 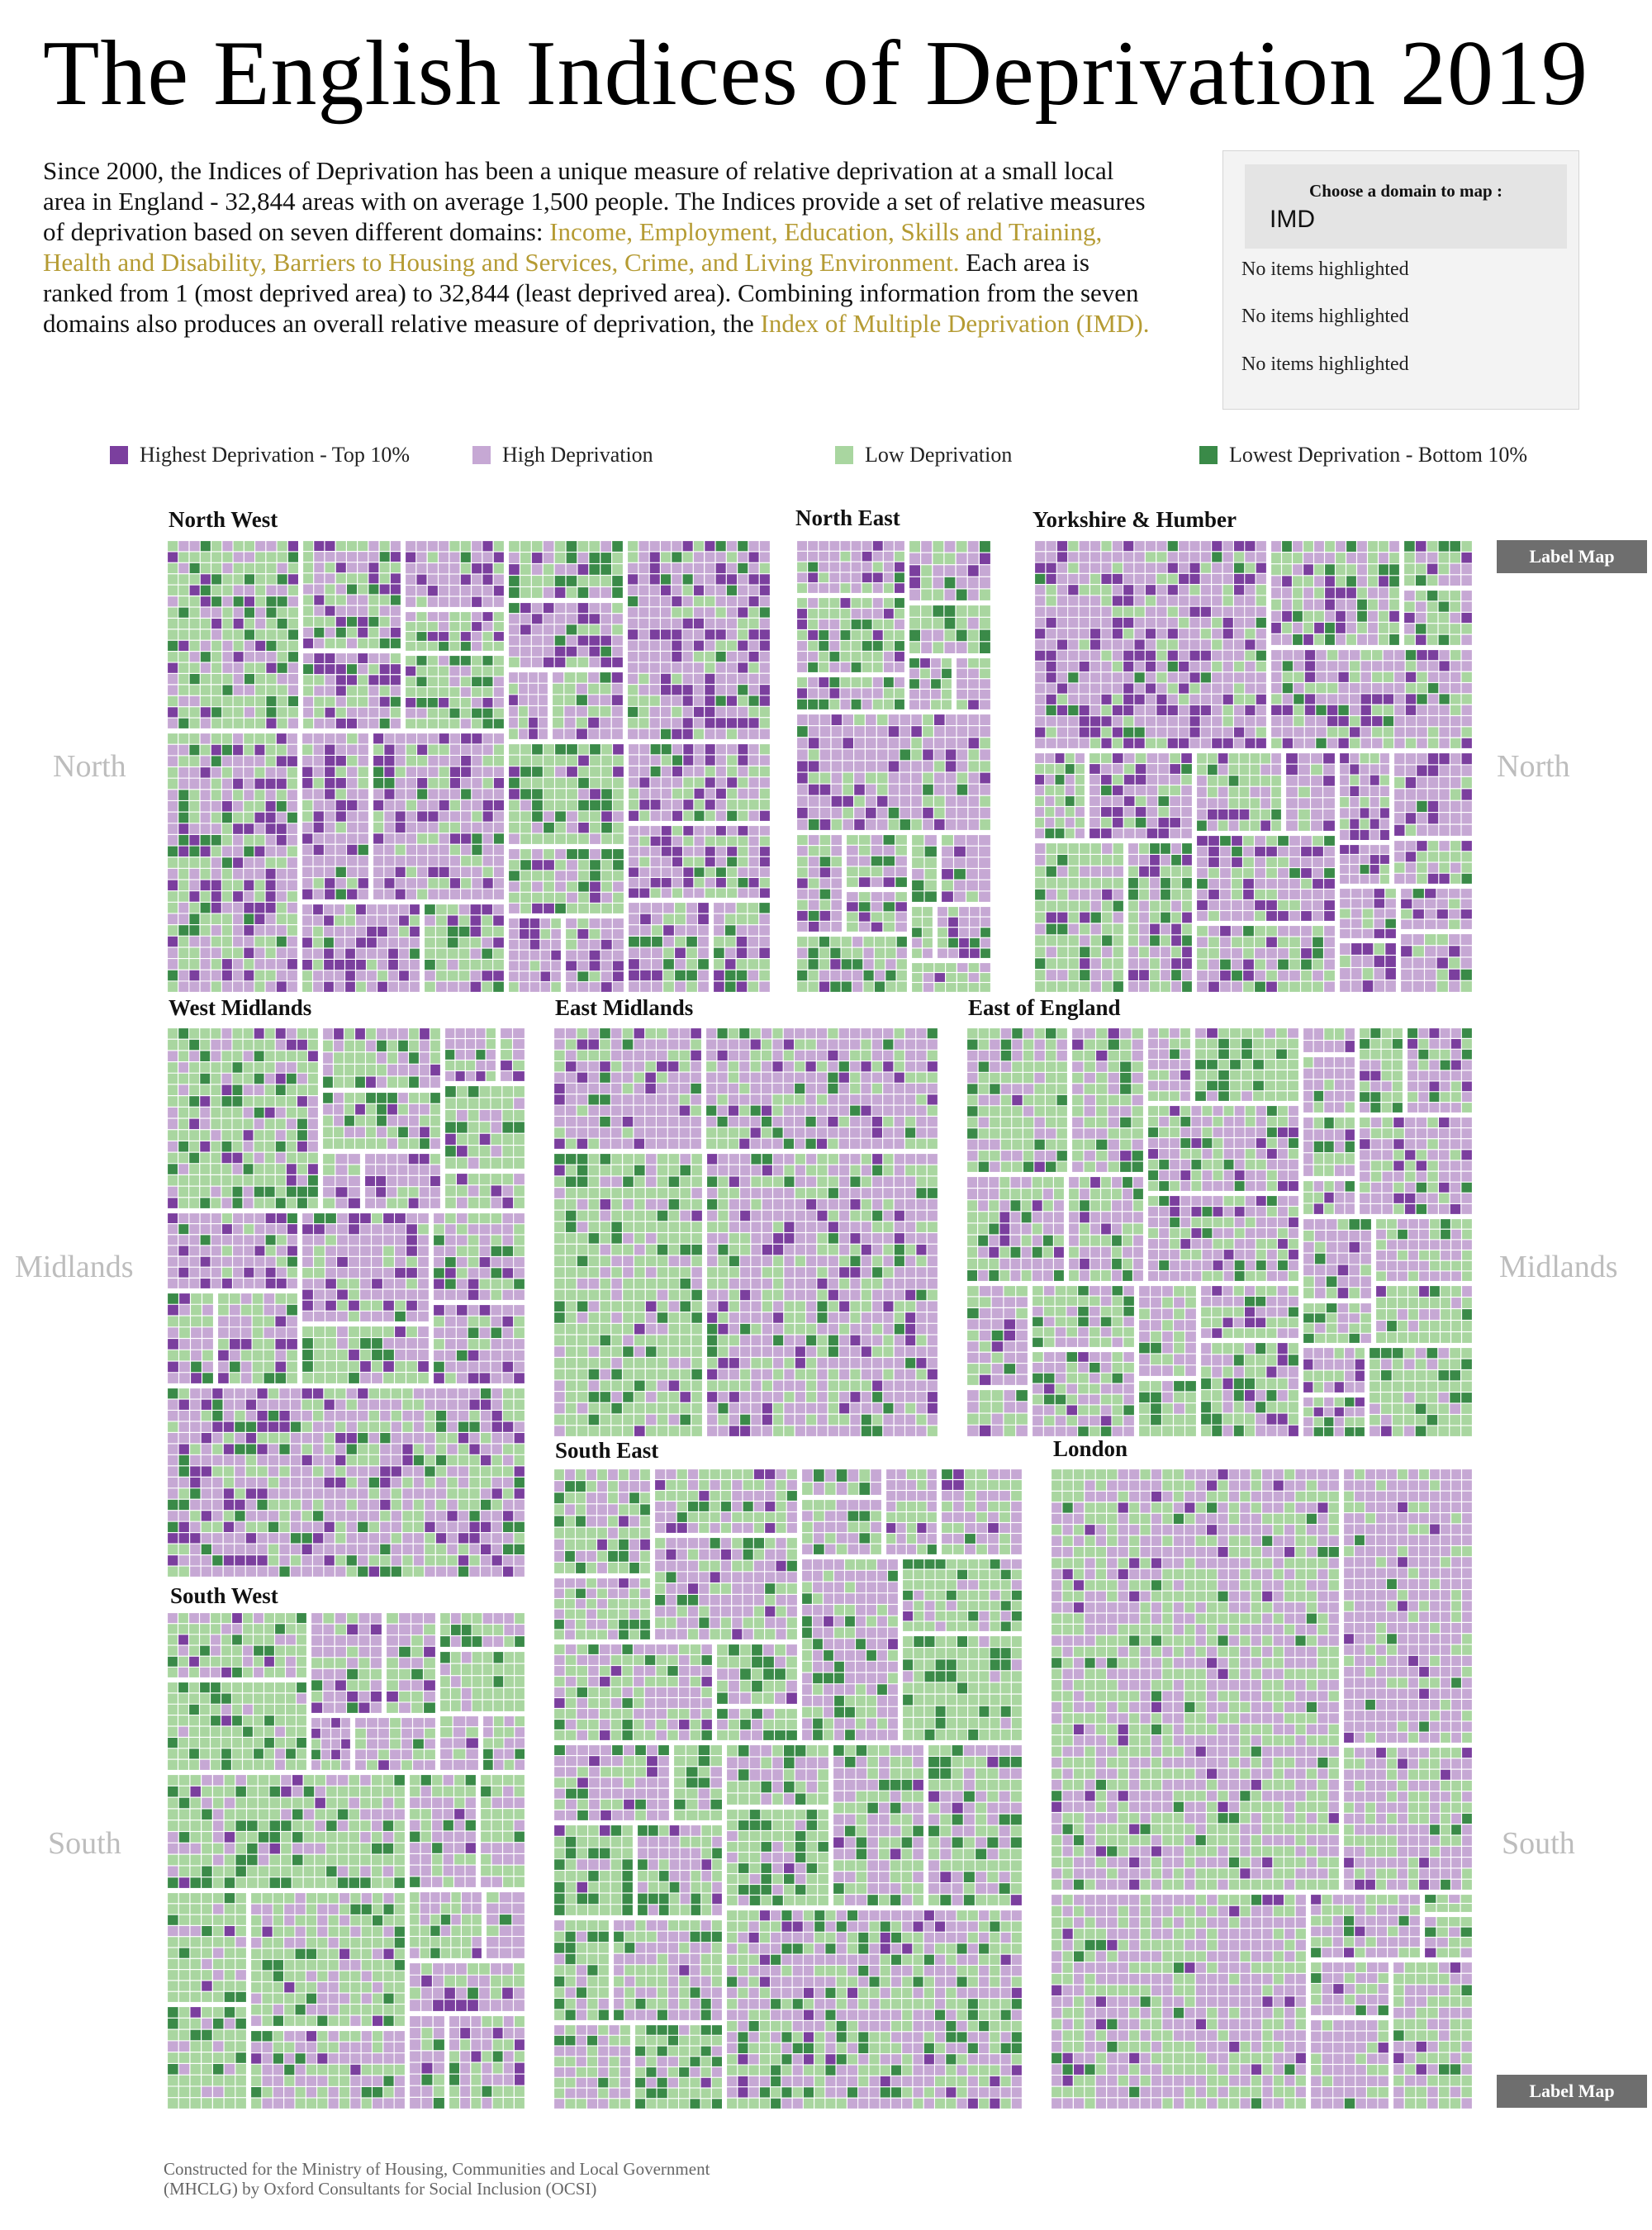 I want to click on domain-select-value: IMD, so click(x=1292, y=219).